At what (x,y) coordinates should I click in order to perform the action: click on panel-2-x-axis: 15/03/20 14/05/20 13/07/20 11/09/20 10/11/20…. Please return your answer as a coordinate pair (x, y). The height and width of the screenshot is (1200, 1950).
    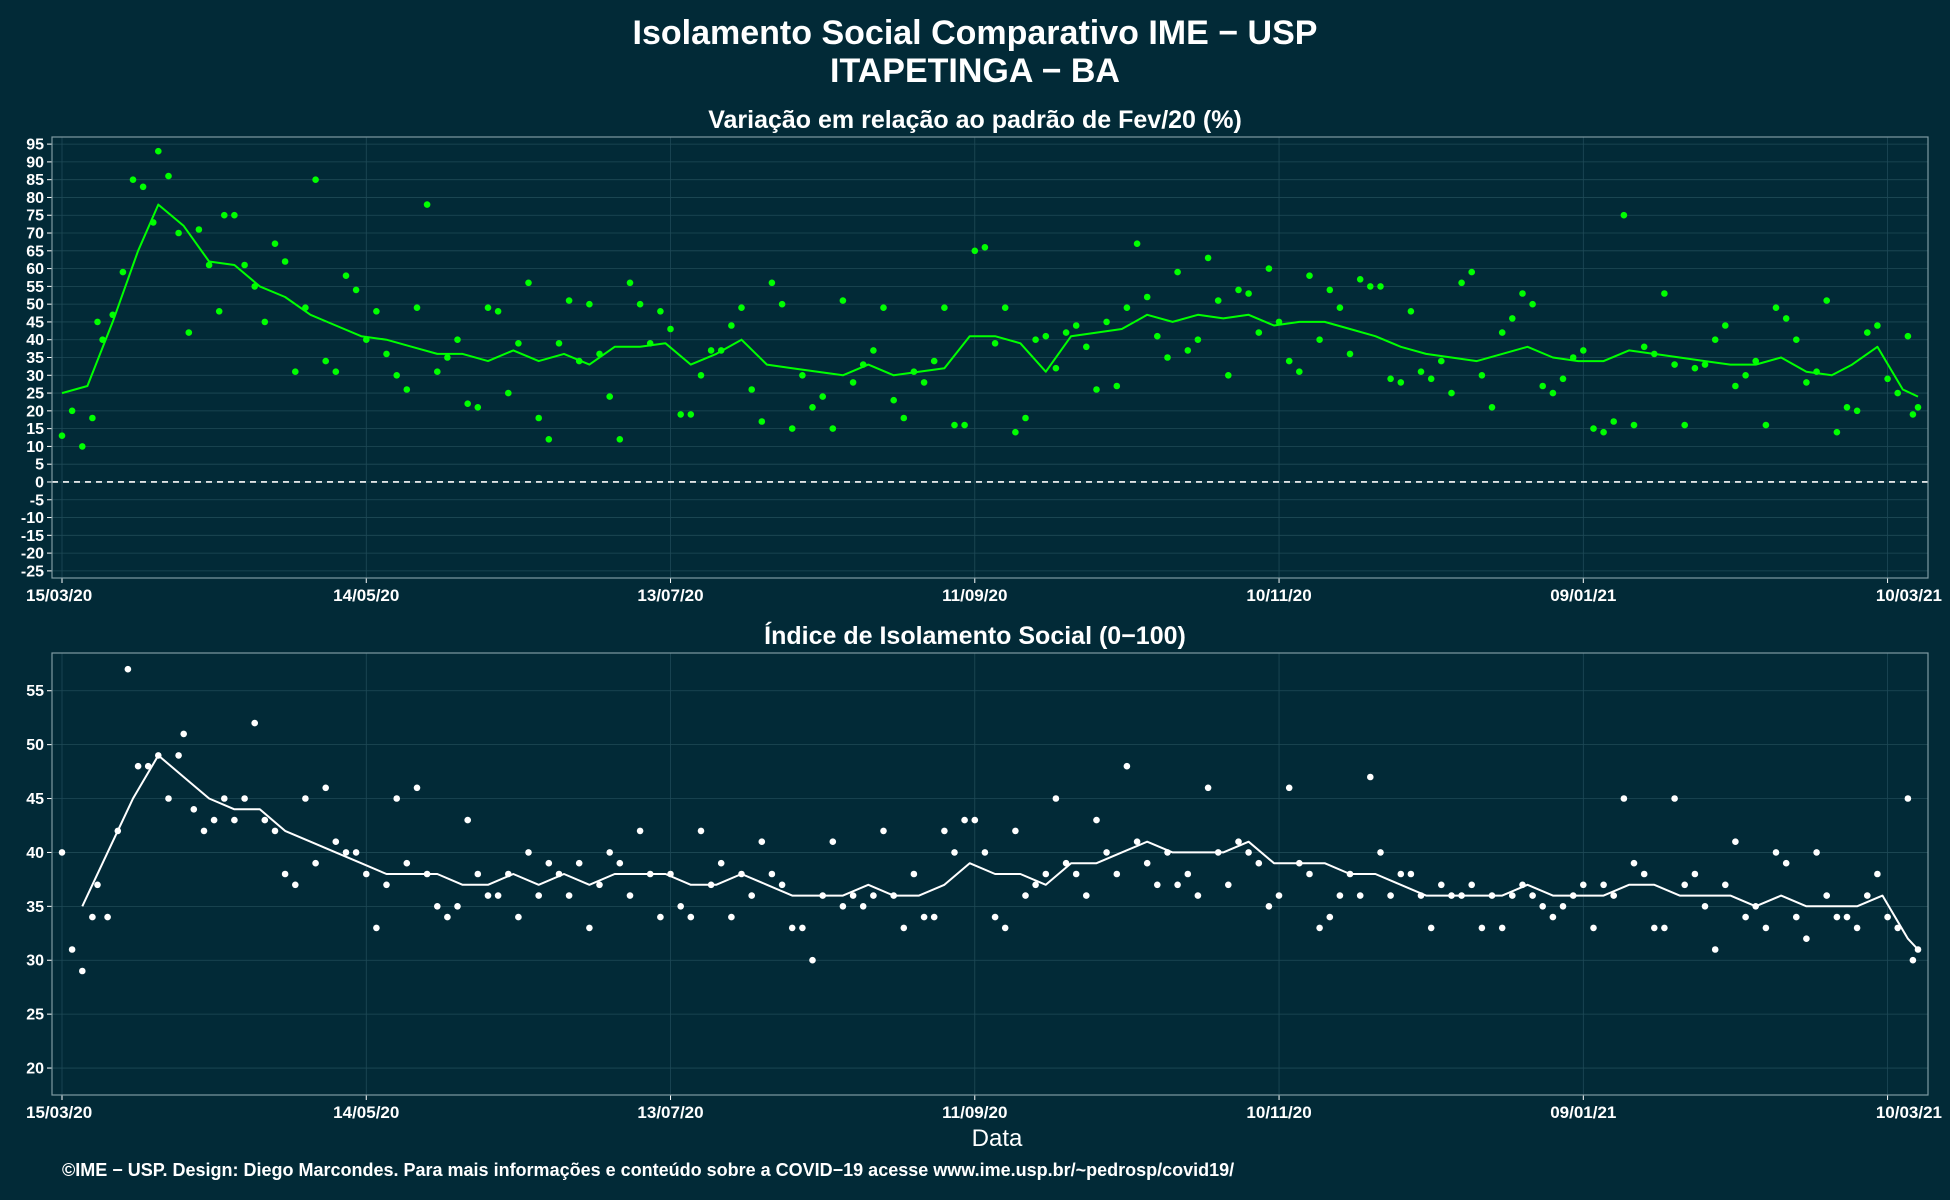
    Looking at the image, I should click on (984, 1108).